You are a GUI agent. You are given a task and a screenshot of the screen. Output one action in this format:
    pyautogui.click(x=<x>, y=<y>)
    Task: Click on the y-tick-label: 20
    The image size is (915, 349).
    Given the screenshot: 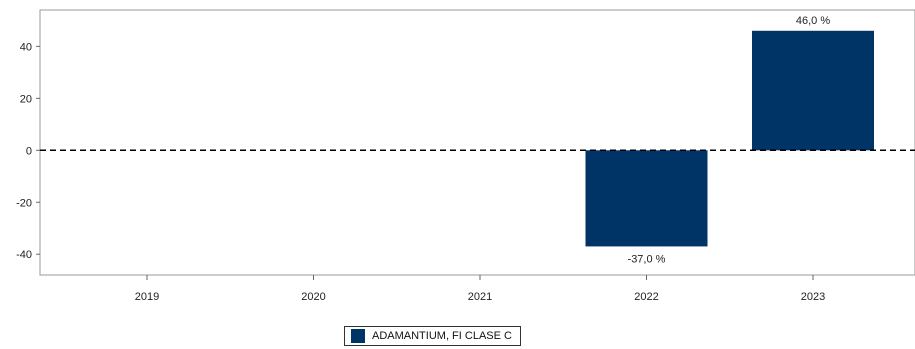 What is the action you would take?
    pyautogui.click(x=26, y=99)
    